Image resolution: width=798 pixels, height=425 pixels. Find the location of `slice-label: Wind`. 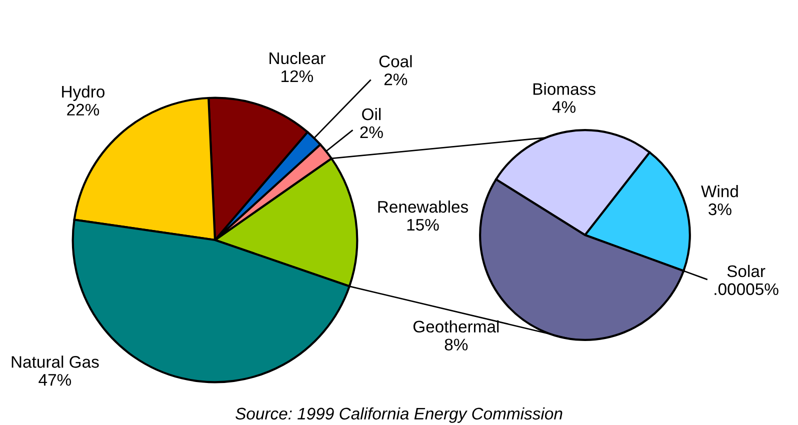

slice-label: Wind is located at coordinates (719, 191).